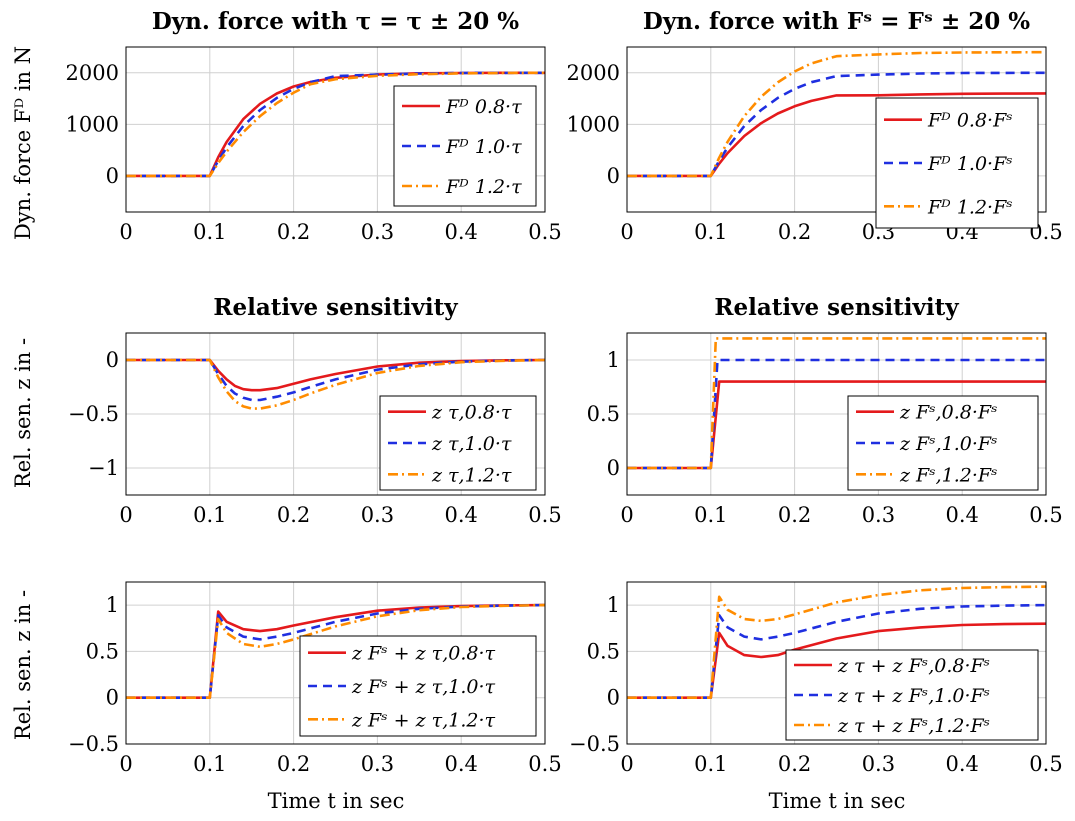 The image size is (1075, 821). What do you see at coordinates (23, 413) in the screenshot?
I see `ylabel-row2: Rel. sen. z in -` at bounding box center [23, 413].